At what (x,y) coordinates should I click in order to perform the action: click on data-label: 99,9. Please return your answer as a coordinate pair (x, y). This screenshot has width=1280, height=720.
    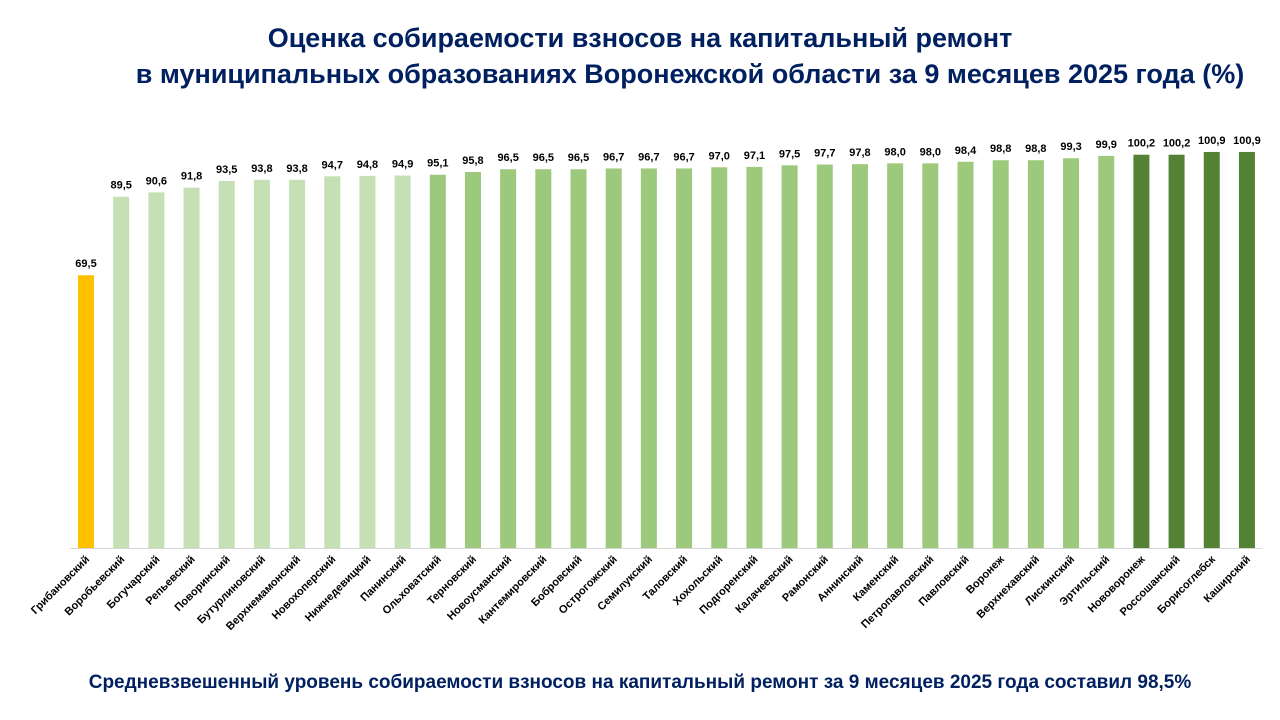
    Looking at the image, I should click on (1106, 145).